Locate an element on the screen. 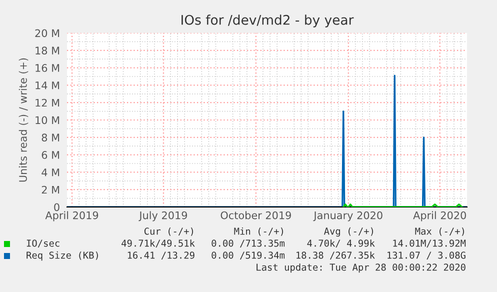 Image resolution: width=497 pixels, height=292 pixels. legend-label: Req Size (KB) is located at coordinates (62, 256).